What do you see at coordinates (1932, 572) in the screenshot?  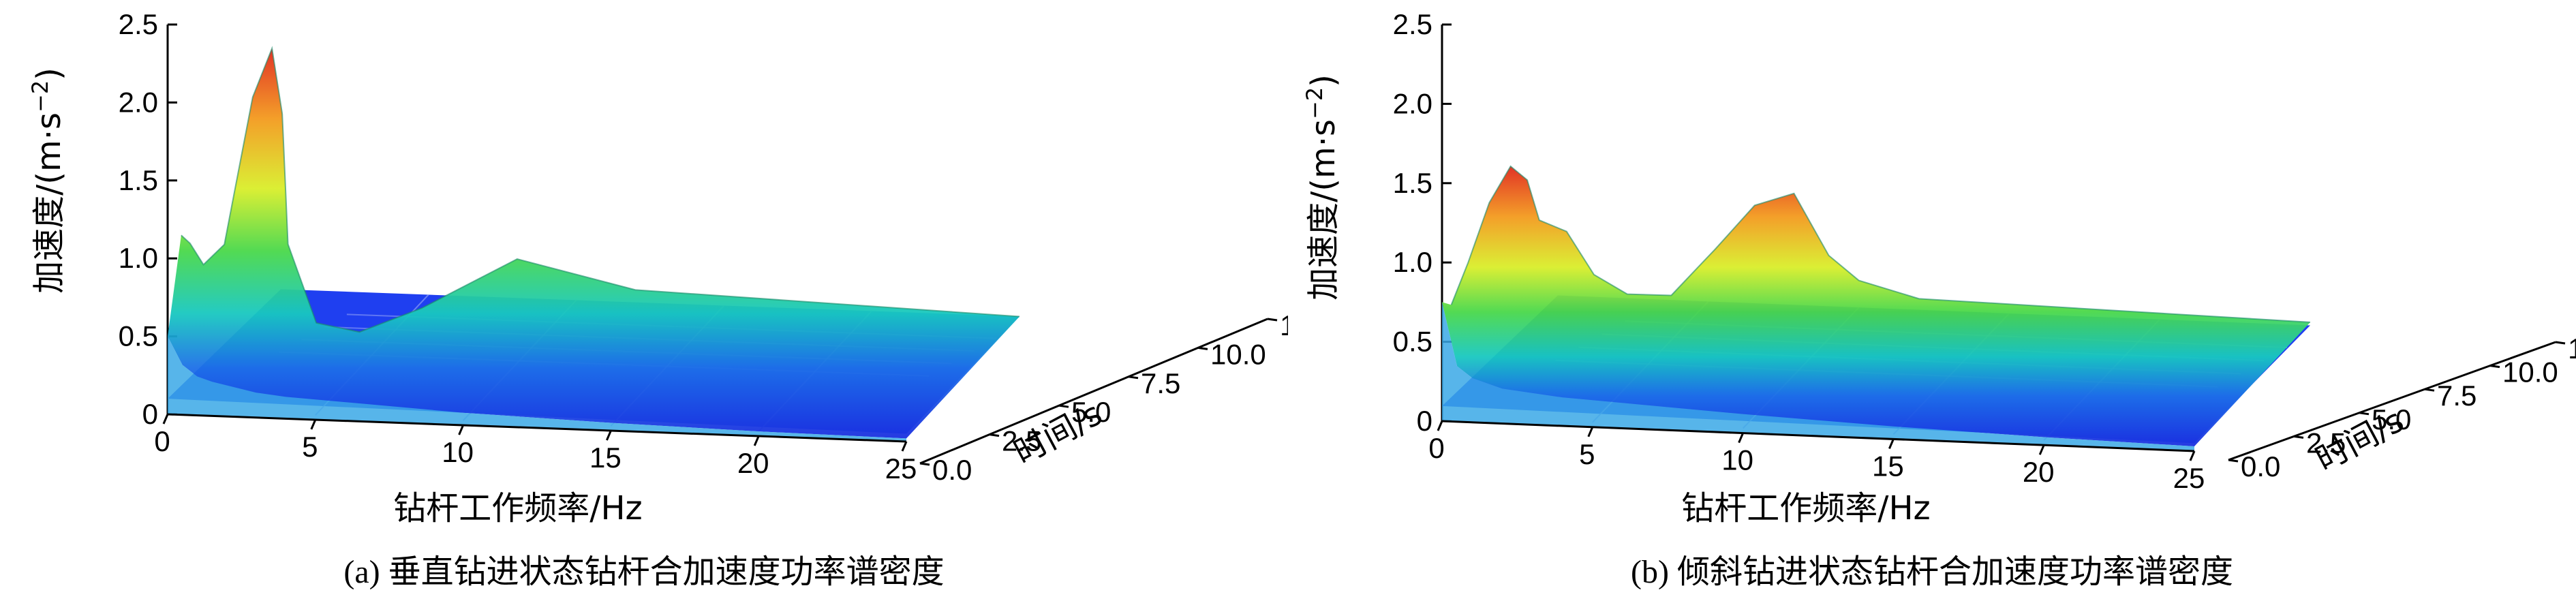 I see `chart-caption-b: (b) 倾斜钻进状态钻杆合加速度功率谱密度` at bounding box center [1932, 572].